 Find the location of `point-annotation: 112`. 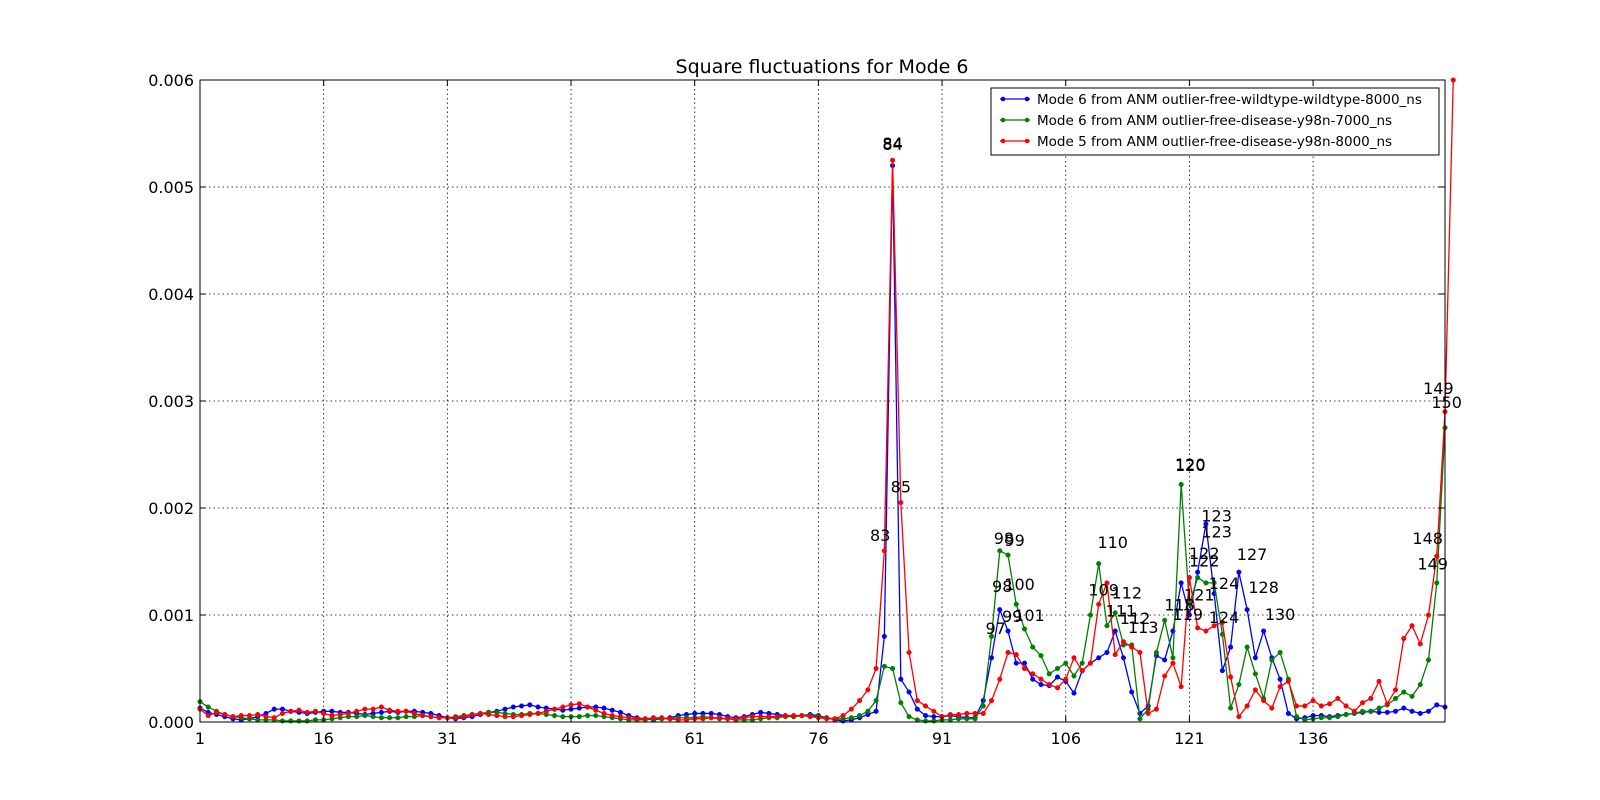

point-annotation: 112 is located at coordinates (1135, 618).